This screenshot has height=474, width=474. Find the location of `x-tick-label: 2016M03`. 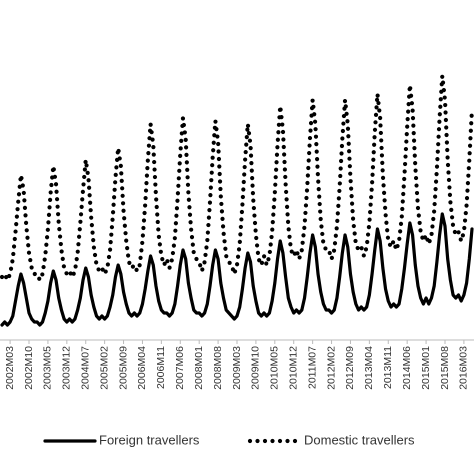

x-tick-label: 2016M03 is located at coordinates (464, 368).